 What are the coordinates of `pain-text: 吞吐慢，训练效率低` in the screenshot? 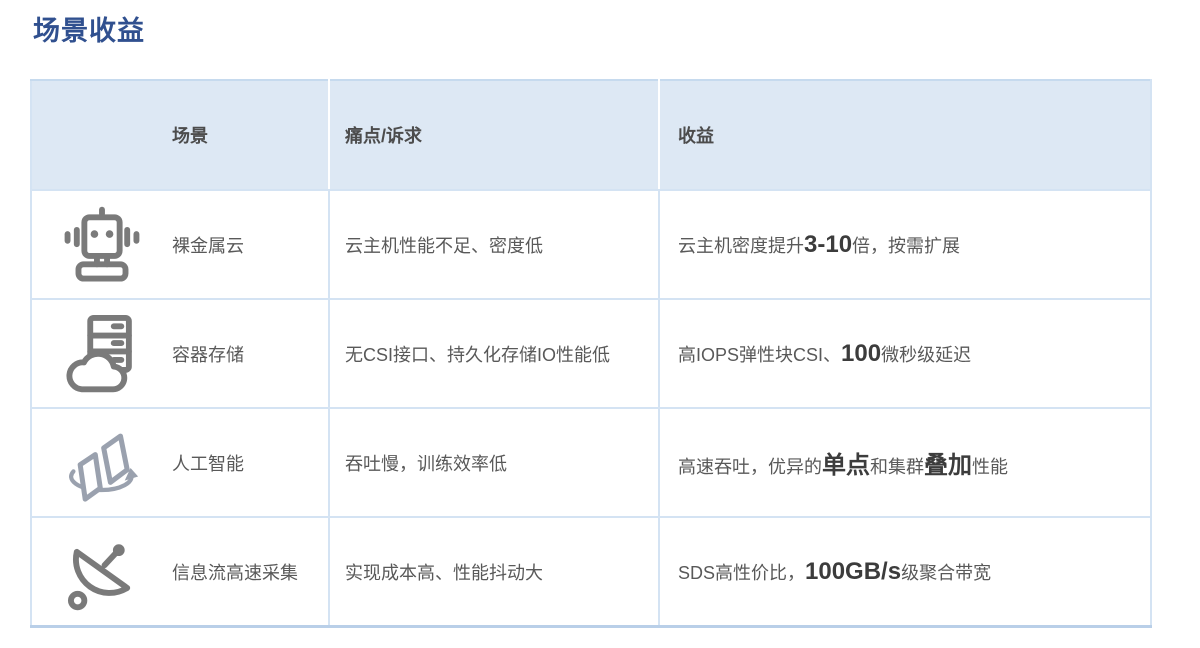 It's located at (494, 462).